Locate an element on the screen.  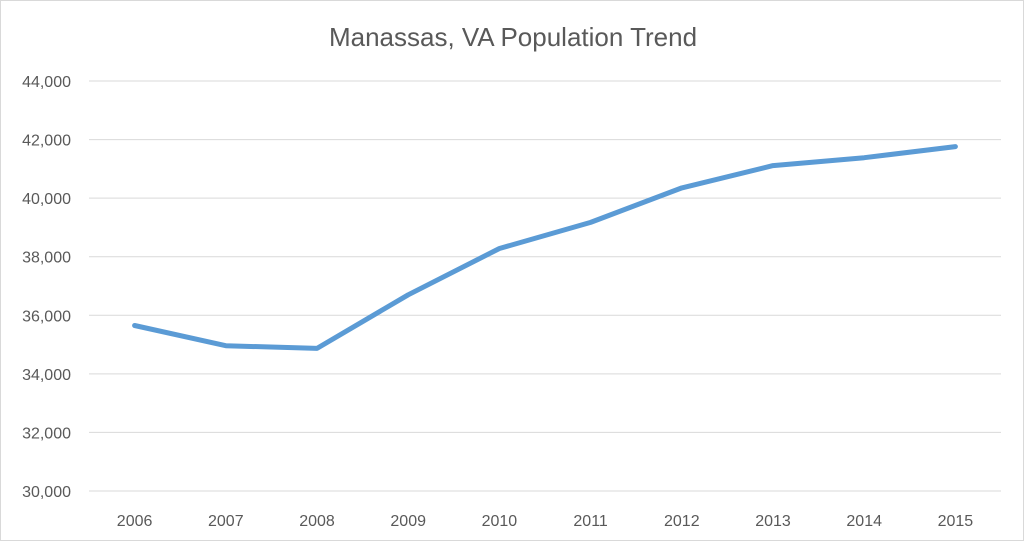
x-tick-label: 2012 is located at coordinates (682, 521).